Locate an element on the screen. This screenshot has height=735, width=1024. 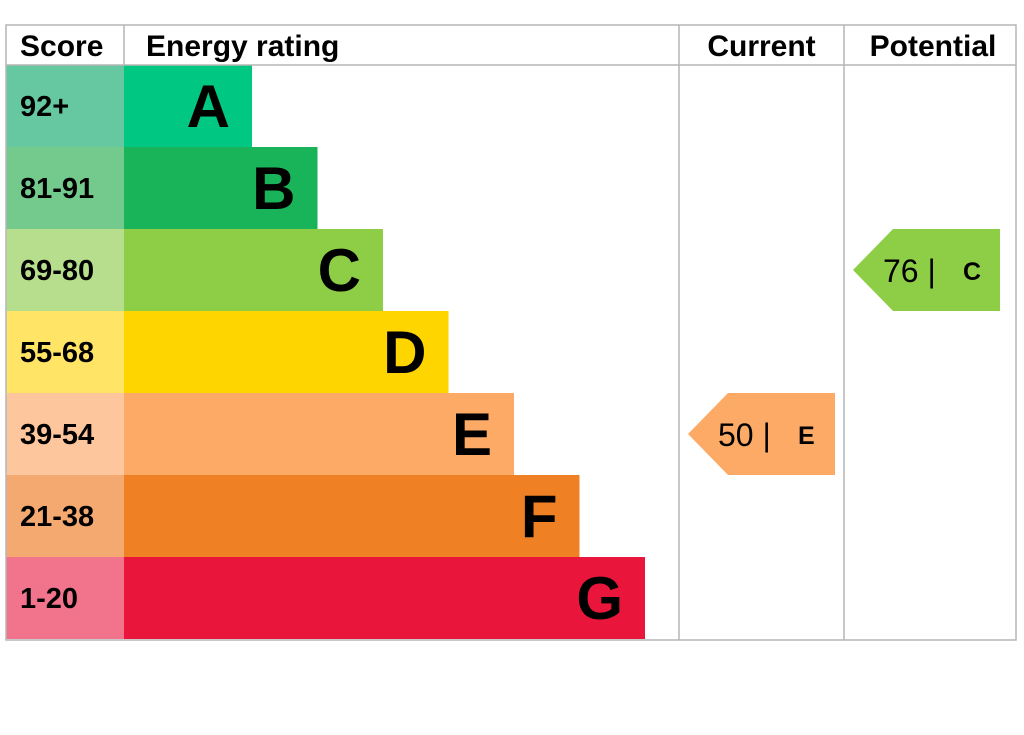
score-cell-f is located at coordinates (65, 516).